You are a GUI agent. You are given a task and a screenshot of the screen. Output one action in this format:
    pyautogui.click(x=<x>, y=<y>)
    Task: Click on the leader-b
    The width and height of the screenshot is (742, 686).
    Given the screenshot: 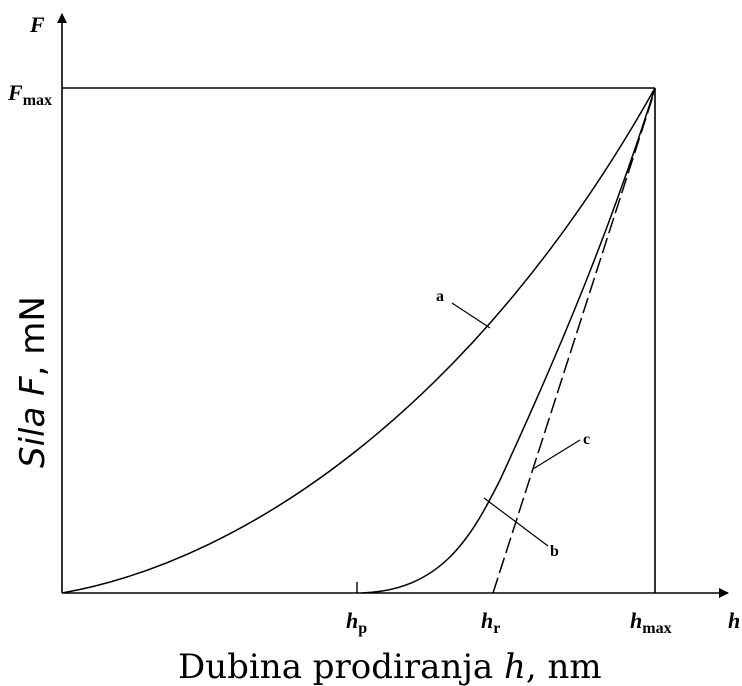 What is the action you would take?
    pyautogui.click(x=516, y=522)
    